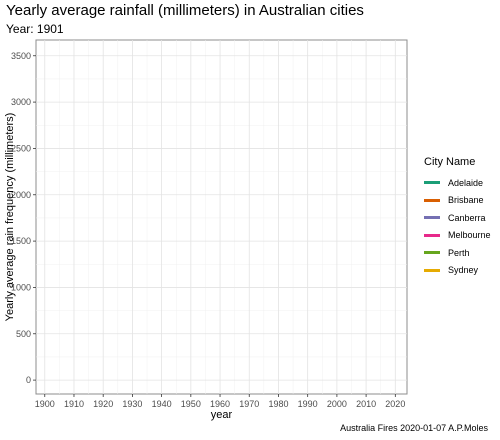 The height and width of the screenshot is (440, 500). I want to click on legend-item-sydney: Sydney, so click(457, 271).